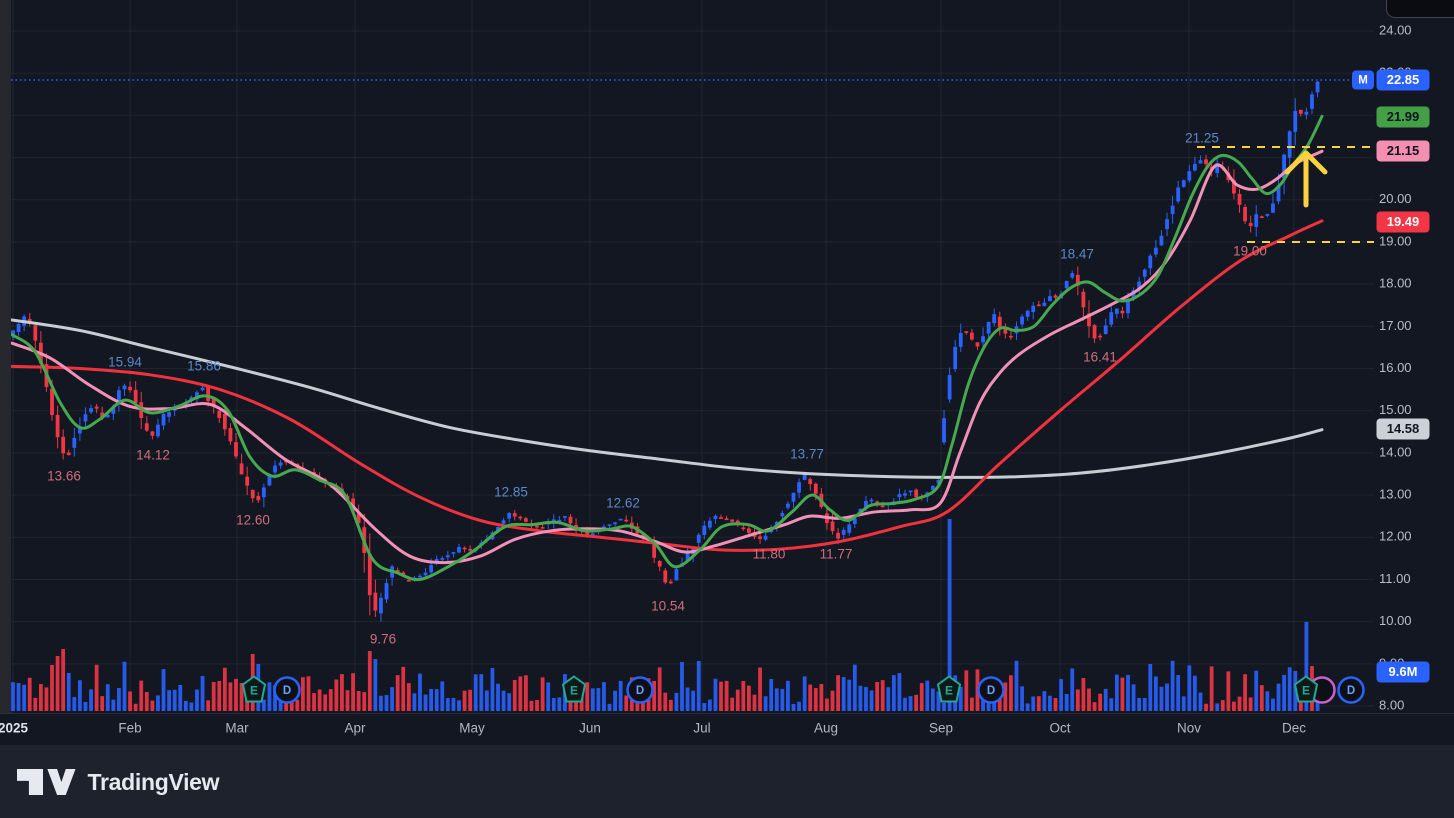  What do you see at coordinates (64, 476) in the screenshot?
I see `pivot-label-low: 13.66` at bounding box center [64, 476].